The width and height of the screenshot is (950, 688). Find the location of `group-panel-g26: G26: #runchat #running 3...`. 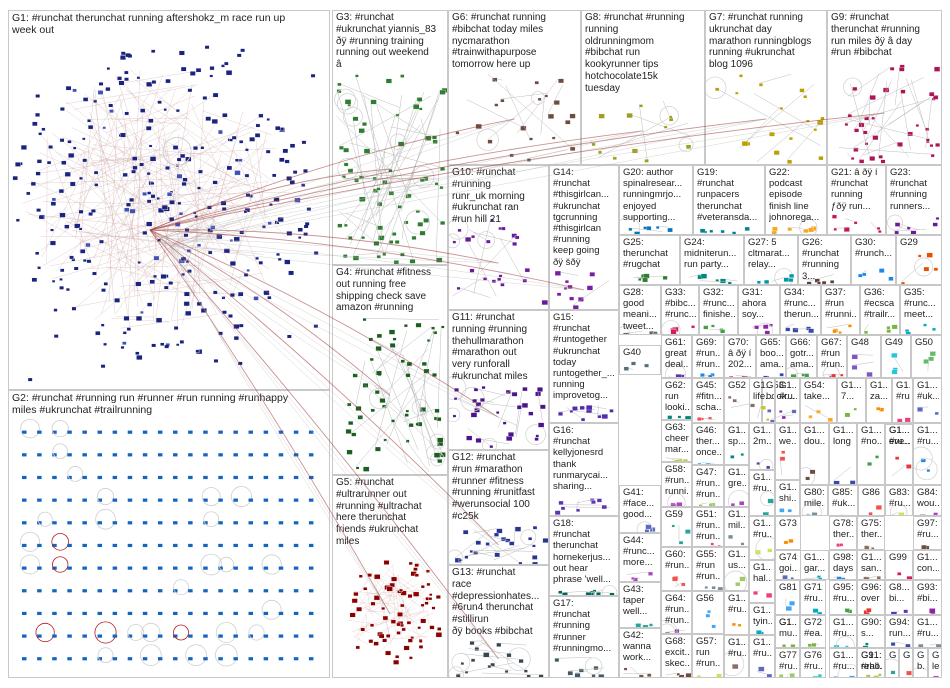

group-panel-g26: G26: #runchat #running 3... is located at coordinates (824, 260).